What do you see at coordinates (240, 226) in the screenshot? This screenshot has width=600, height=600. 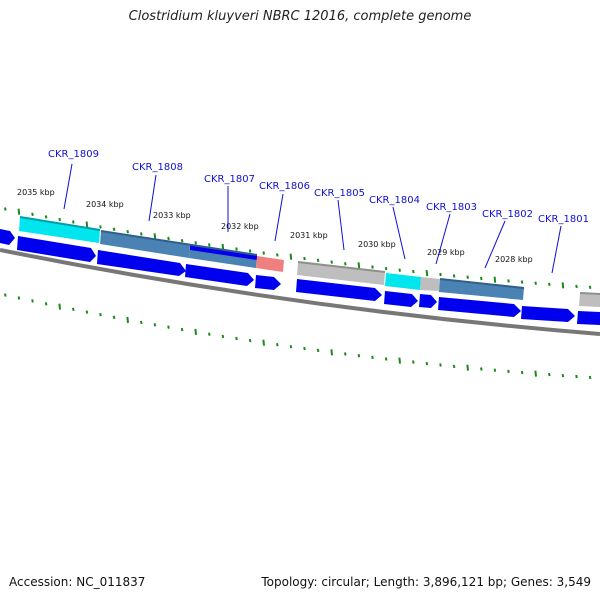 I see `kbp-label-2032: 2032 kbp` at bounding box center [240, 226].